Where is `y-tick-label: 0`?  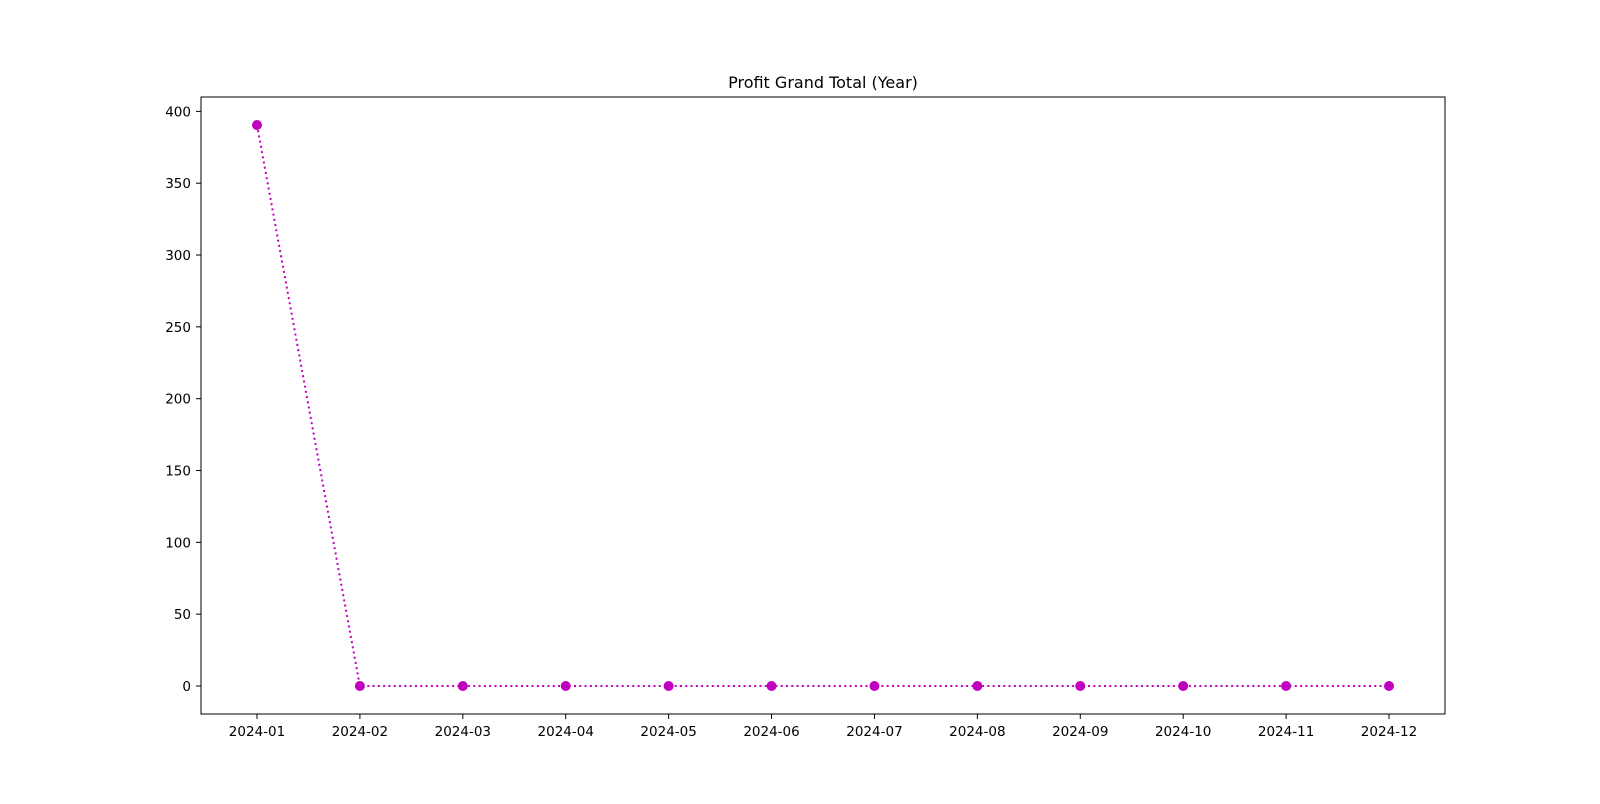
y-tick-label: 0 is located at coordinates (186, 687).